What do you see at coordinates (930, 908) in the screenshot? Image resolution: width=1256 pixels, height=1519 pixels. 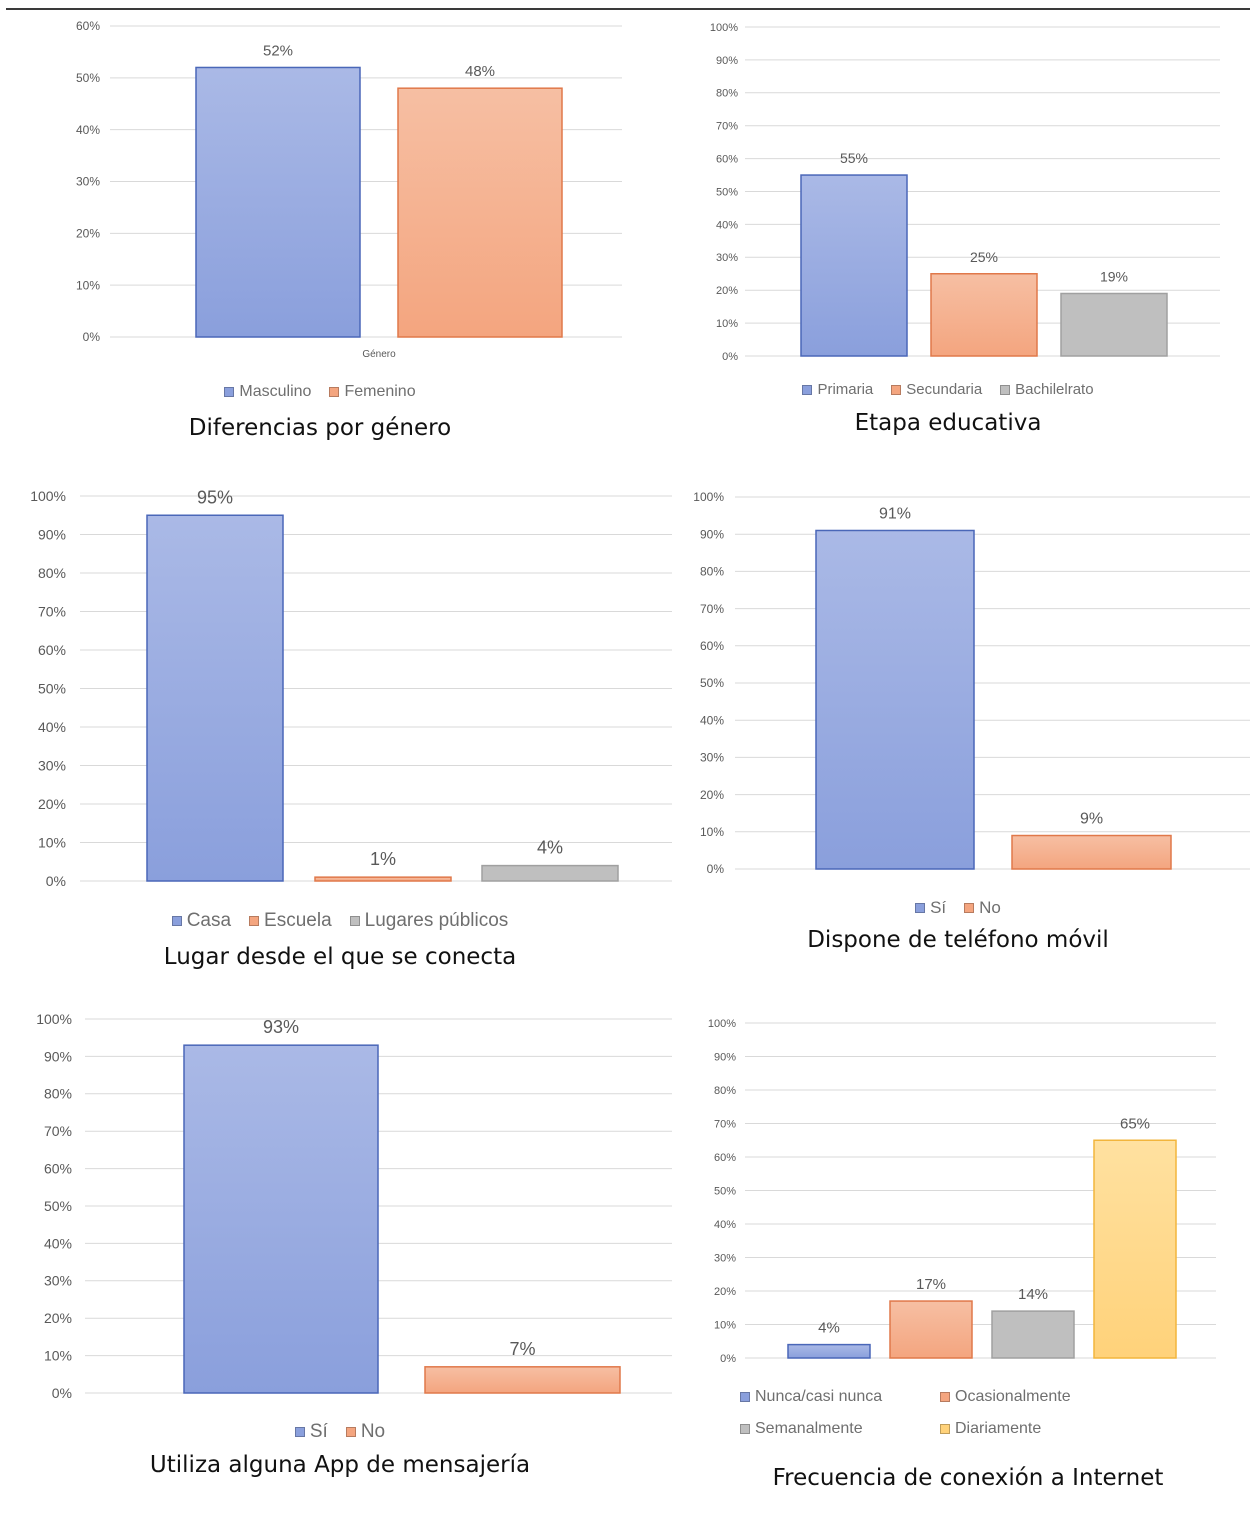 I see `legend-item: Sí` at bounding box center [930, 908].